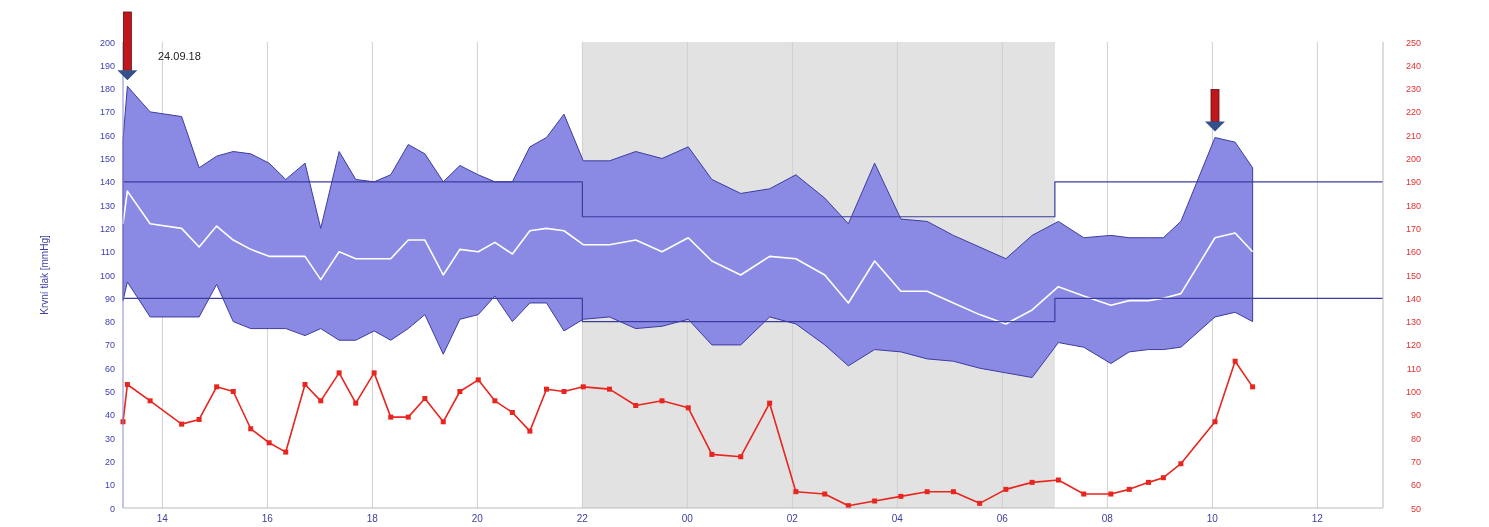  I want to click on y2-tick-label: 240, so click(1413, 65).